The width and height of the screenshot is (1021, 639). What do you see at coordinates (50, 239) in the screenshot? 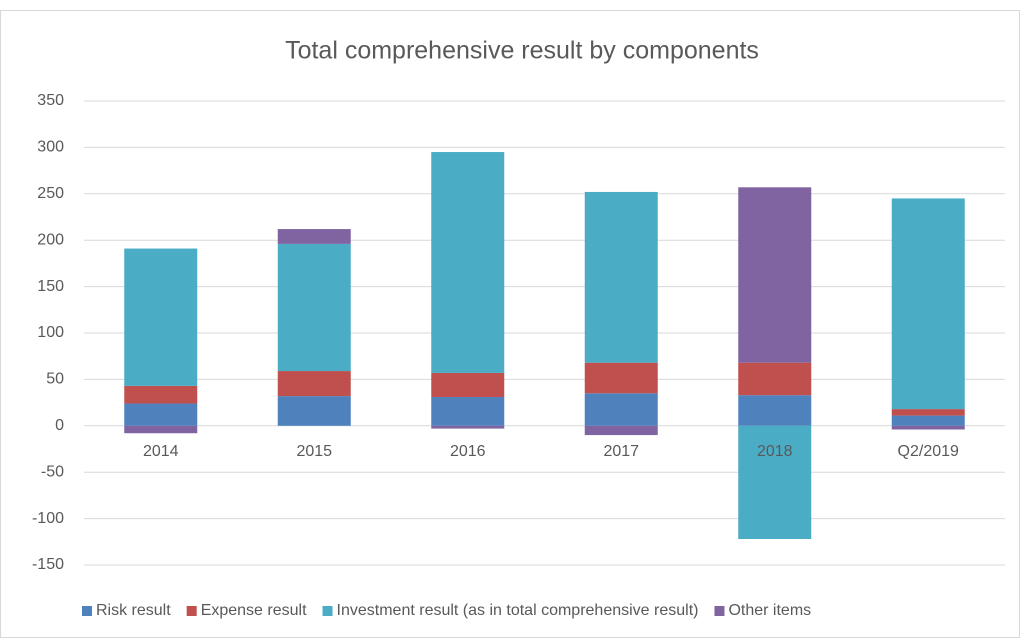
I see `y-tick-label: 200` at bounding box center [50, 239].